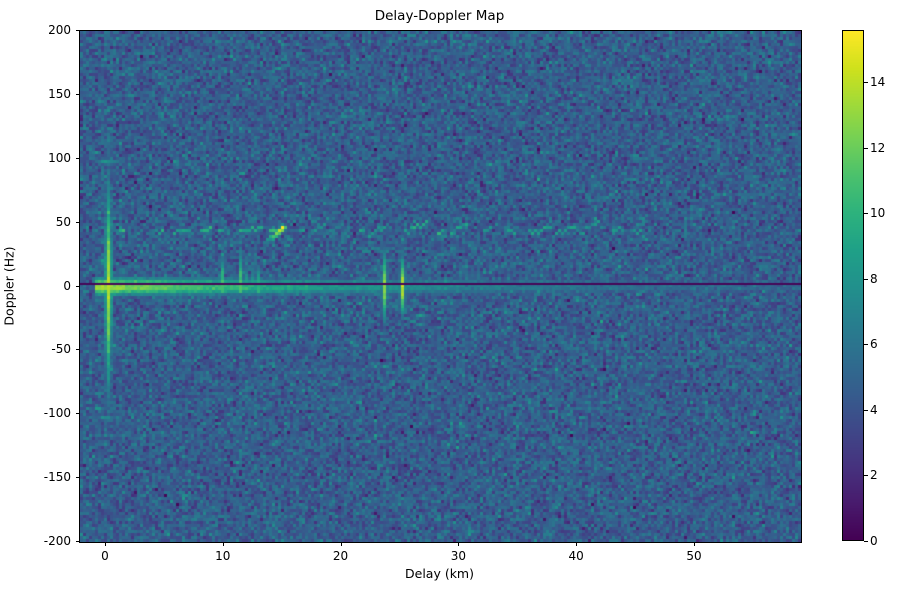 This screenshot has width=907, height=590. Describe the element at coordinates (57, 413) in the screenshot. I see `y-tick-label: -100` at that location.